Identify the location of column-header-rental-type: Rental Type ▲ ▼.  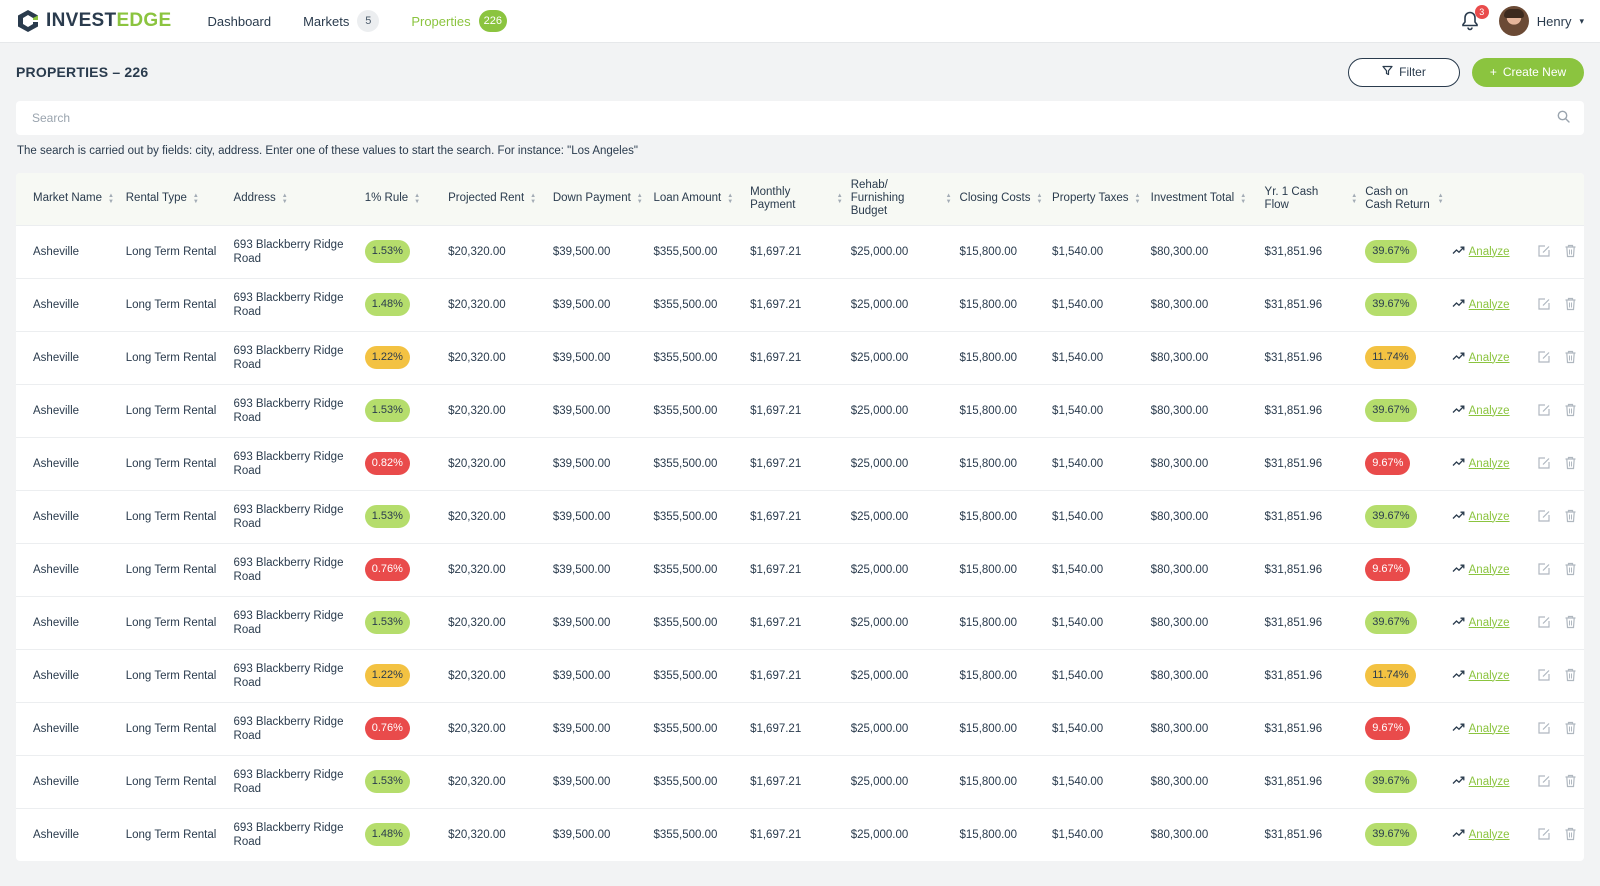
(176, 199).